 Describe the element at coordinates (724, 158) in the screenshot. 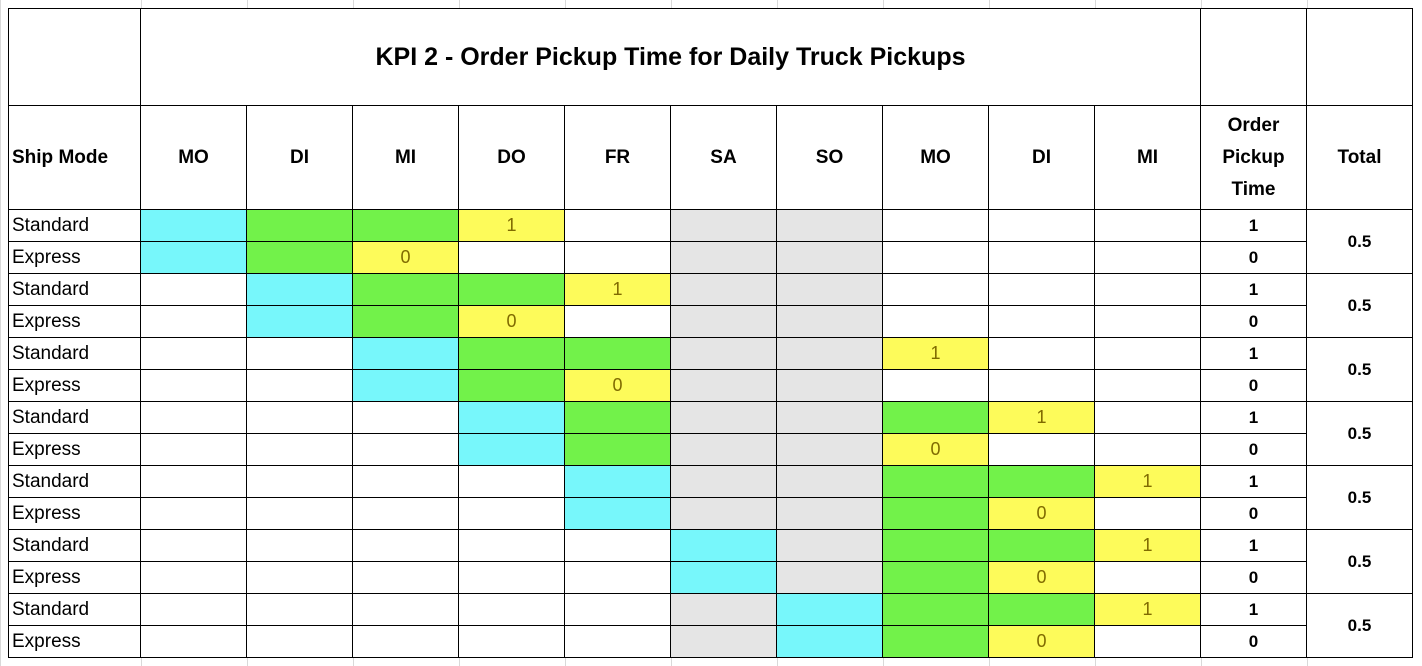

I see `header-day-sa: SA` at that location.